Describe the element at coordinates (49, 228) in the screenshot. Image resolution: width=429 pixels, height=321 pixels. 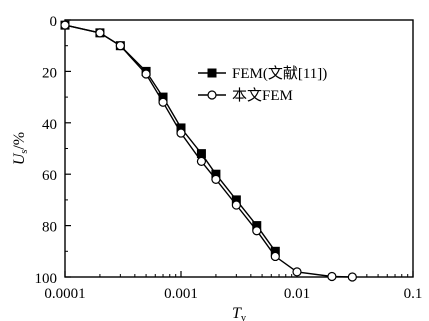
I see `y-tick-label: 80` at that location.